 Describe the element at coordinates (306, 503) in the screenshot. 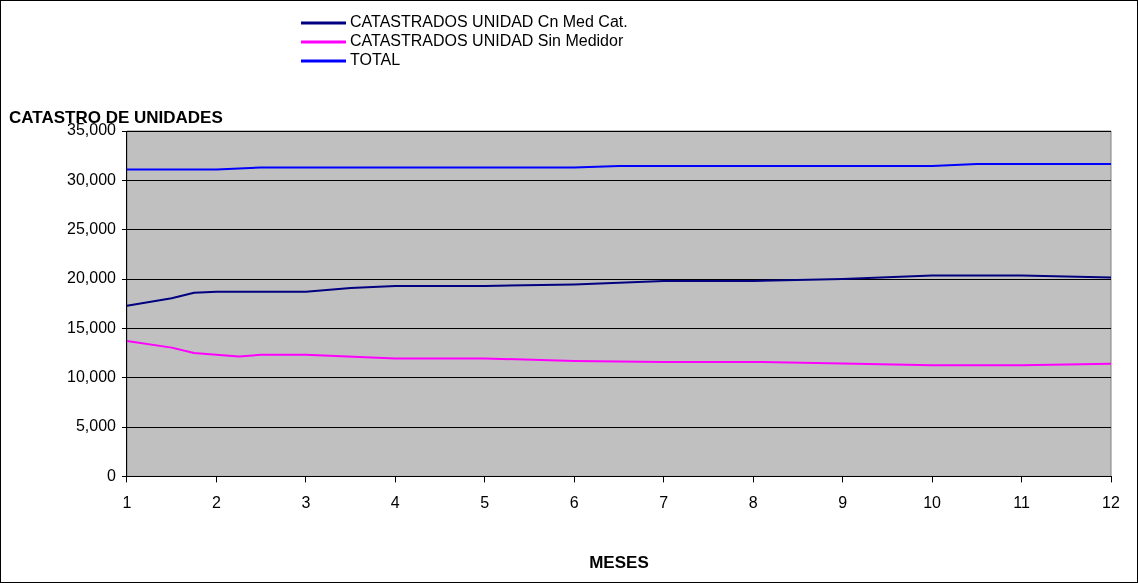

I see `x-tick-label: 3` at that location.